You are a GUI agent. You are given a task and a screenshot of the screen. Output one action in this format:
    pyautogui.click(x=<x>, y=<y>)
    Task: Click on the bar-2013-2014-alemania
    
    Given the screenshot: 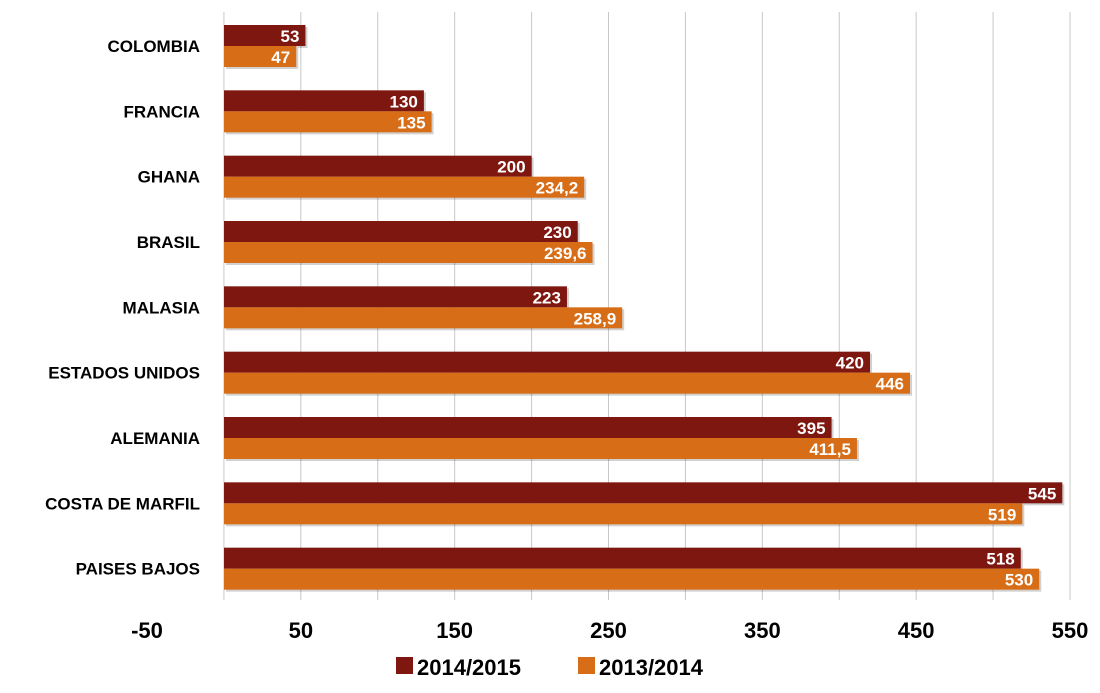 What is the action you would take?
    pyautogui.click(x=540, y=448)
    